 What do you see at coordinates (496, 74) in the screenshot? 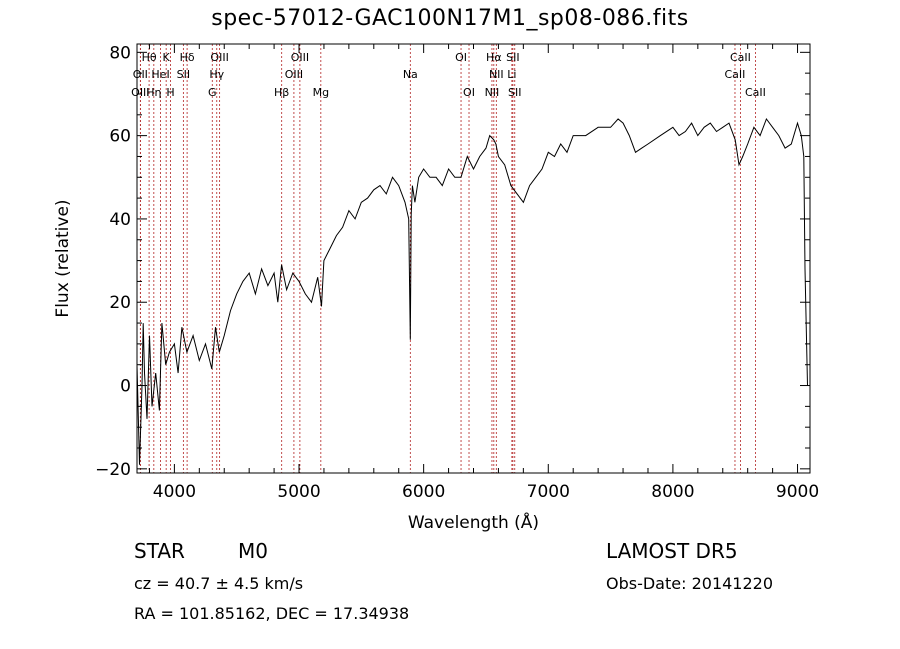
I see `line-label-15: NII` at bounding box center [496, 74].